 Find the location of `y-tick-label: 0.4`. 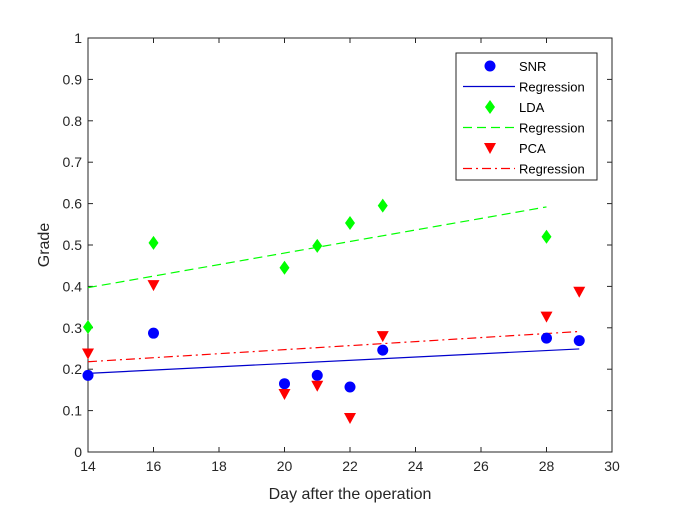

y-tick-label: 0.4 is located at coordinates (73, 286).